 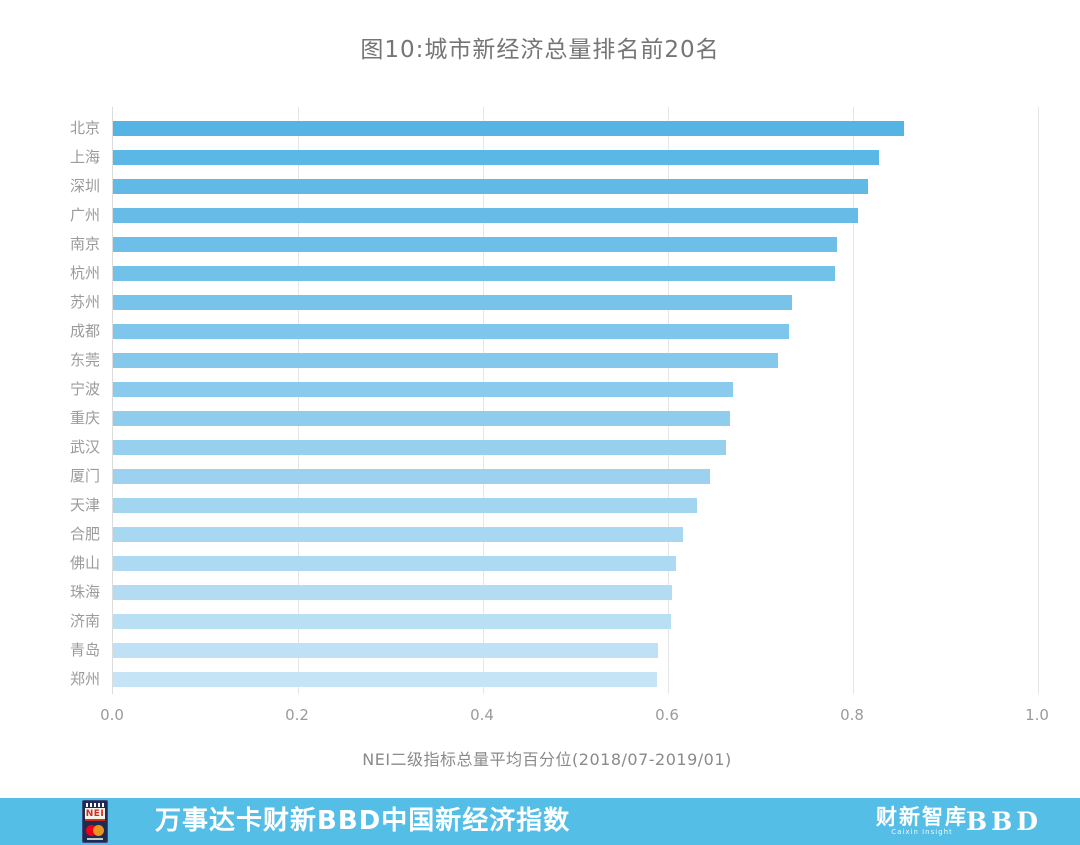 I want to click on y-axis-label: 上海, so click(x=84, y=157).